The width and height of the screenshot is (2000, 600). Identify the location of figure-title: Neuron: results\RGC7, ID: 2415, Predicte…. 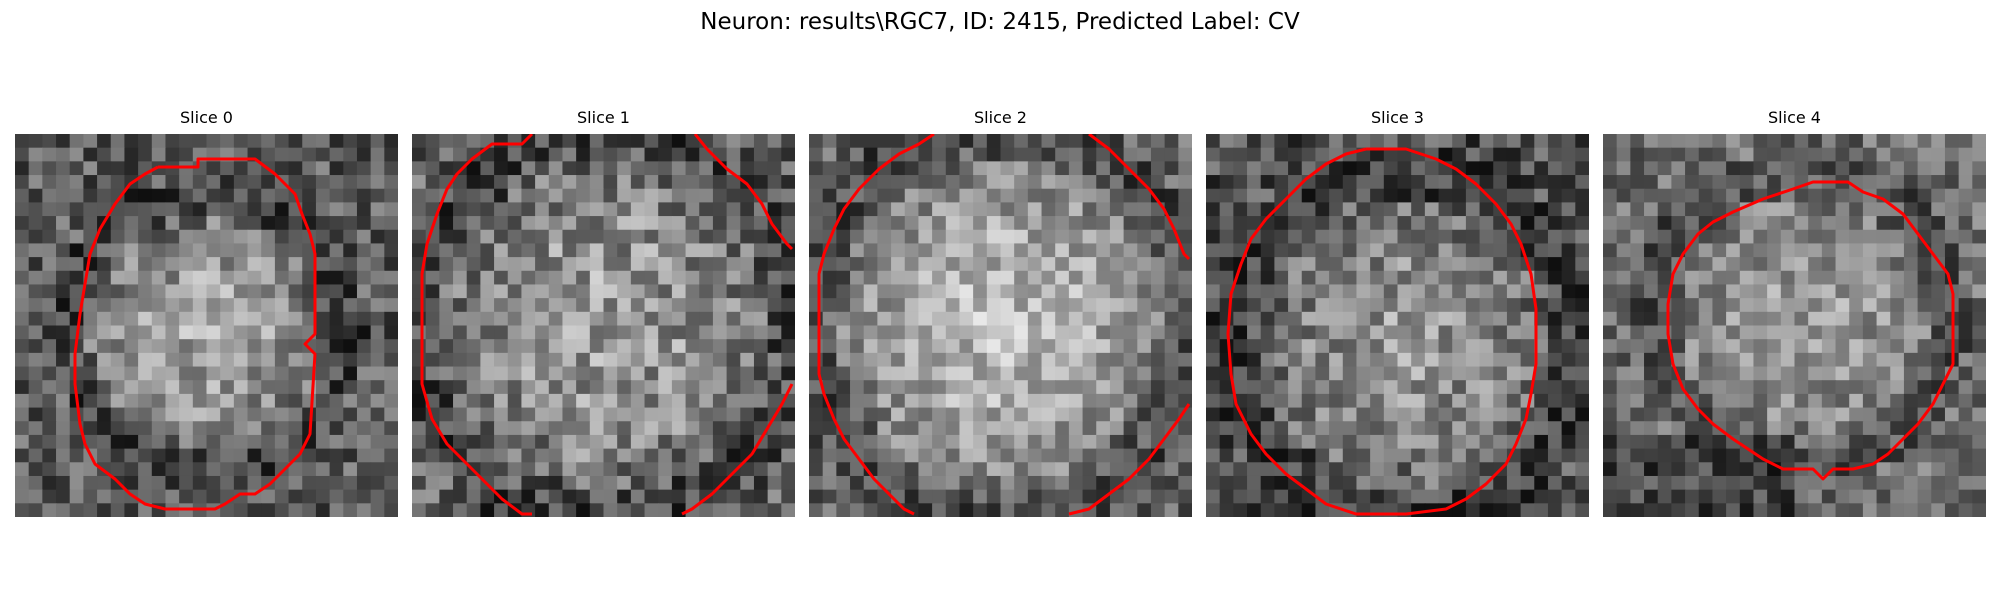
(1000, 22).